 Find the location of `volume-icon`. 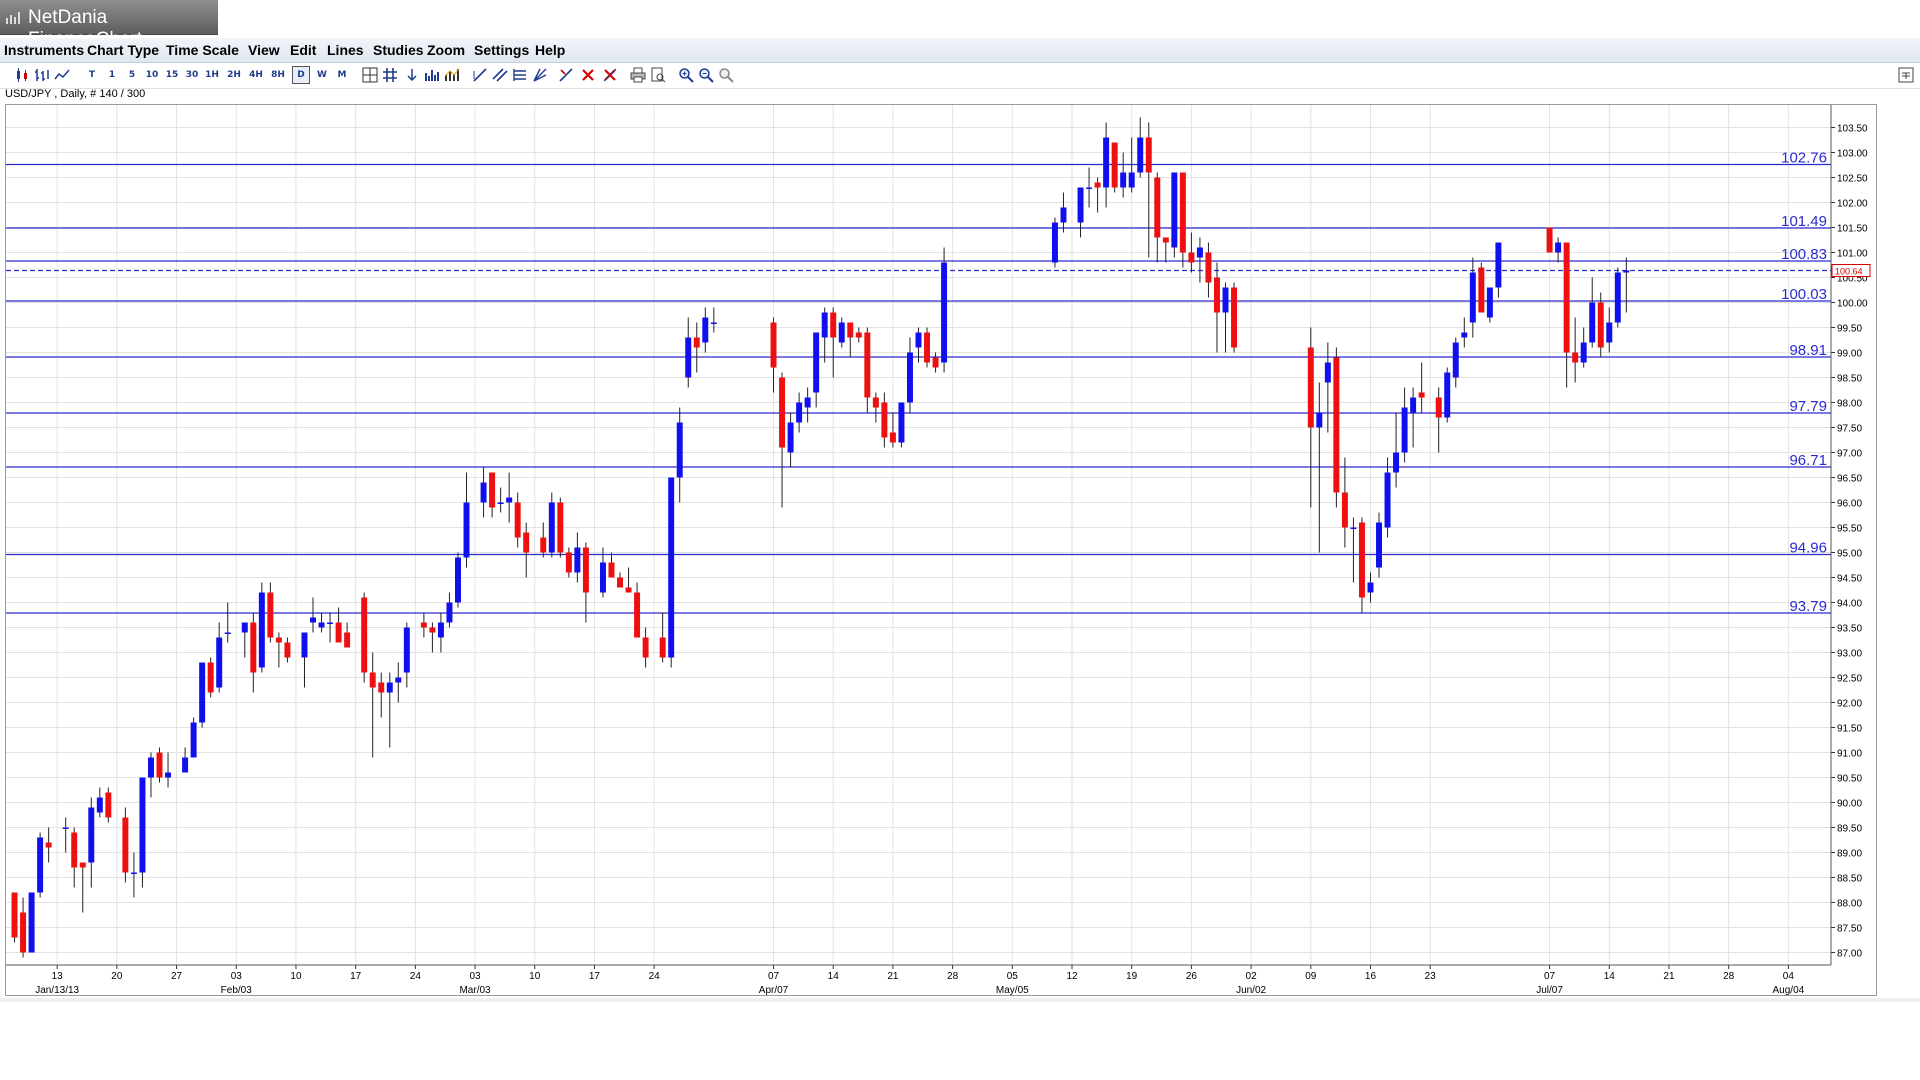

volume-icon is located at coordinates (432, 75).